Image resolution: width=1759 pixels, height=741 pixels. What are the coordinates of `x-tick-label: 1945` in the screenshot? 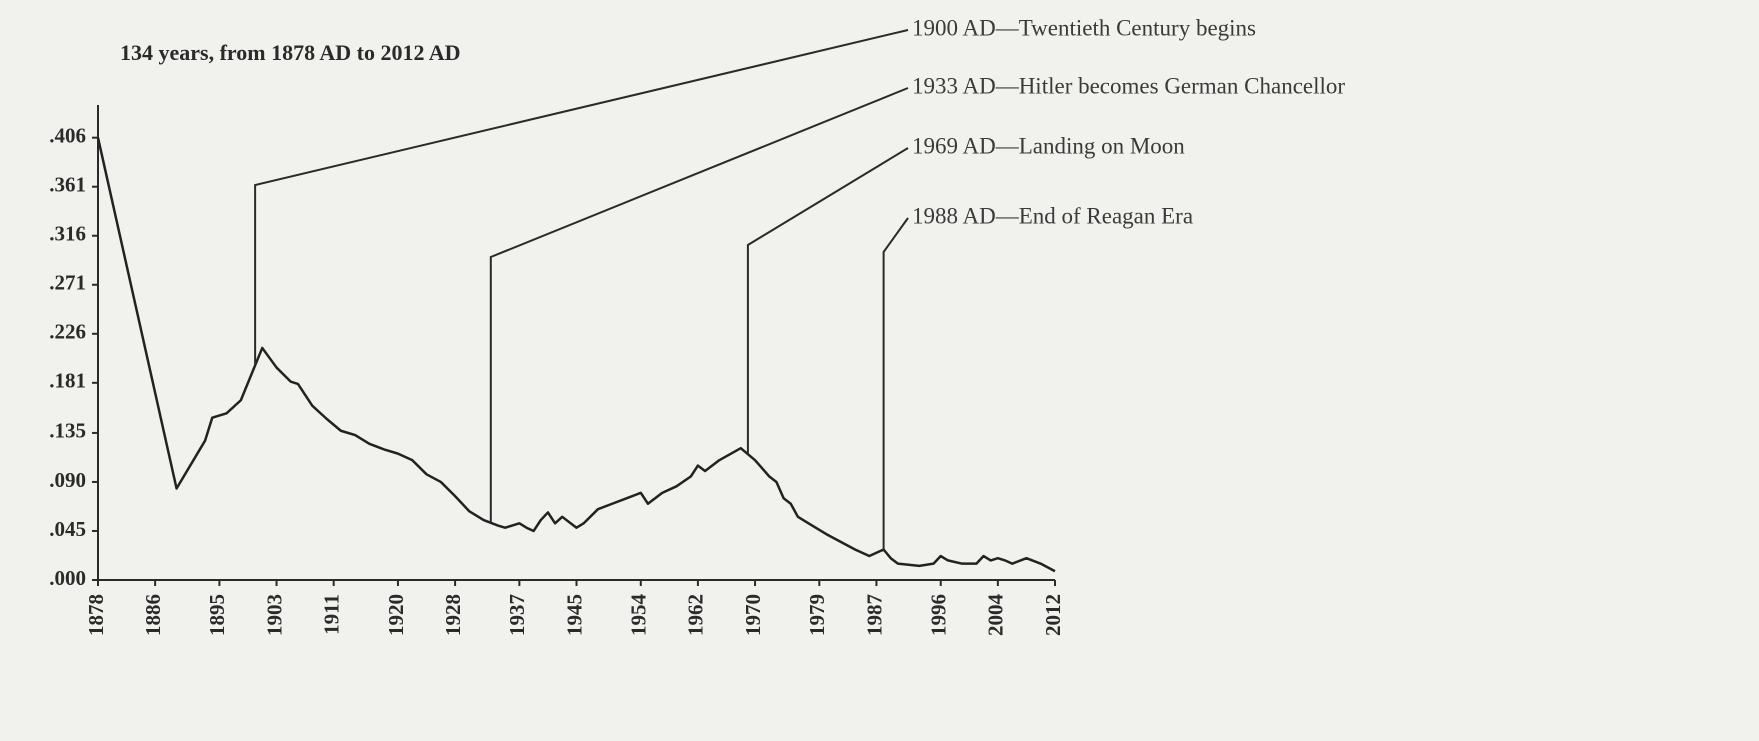 It's located at (574, 615).